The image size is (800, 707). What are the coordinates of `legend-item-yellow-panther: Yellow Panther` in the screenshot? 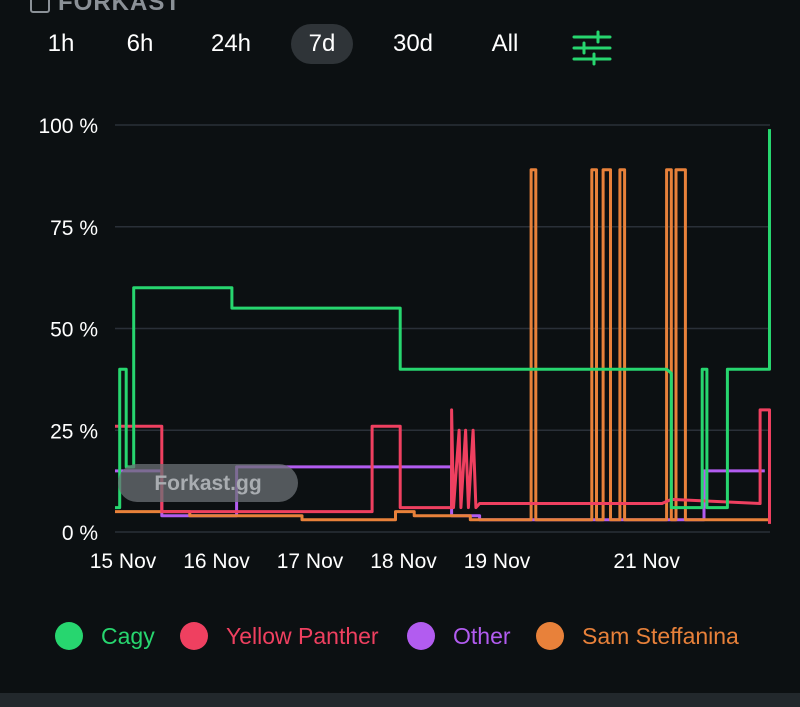 It's located at (279, 636).